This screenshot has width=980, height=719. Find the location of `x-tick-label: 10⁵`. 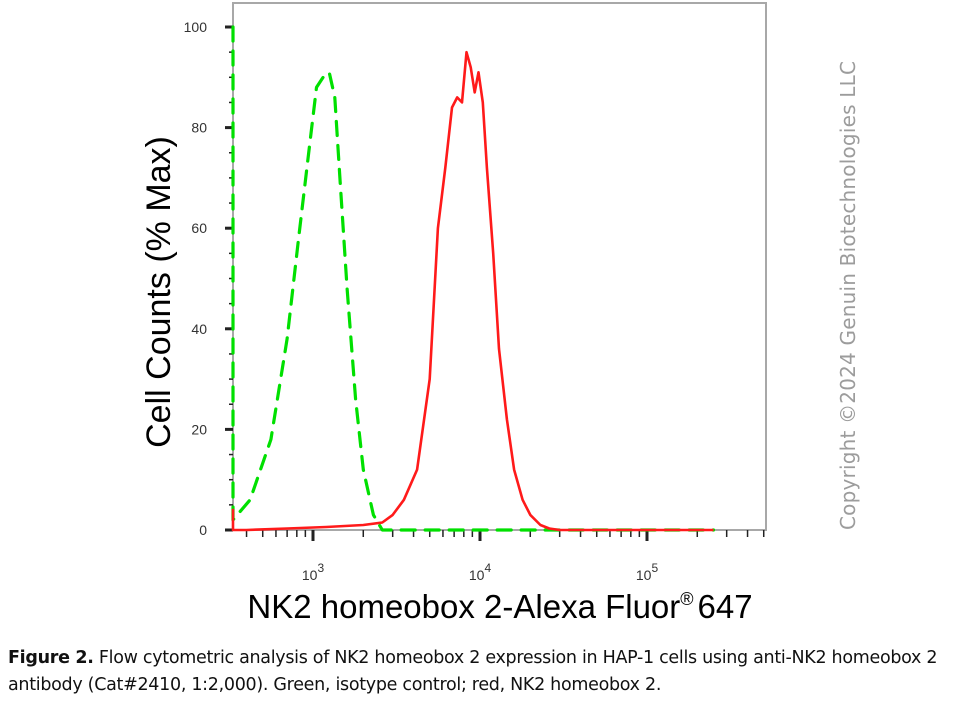

x-tick-label: 10⁵ is located at coordinates (647, 572).